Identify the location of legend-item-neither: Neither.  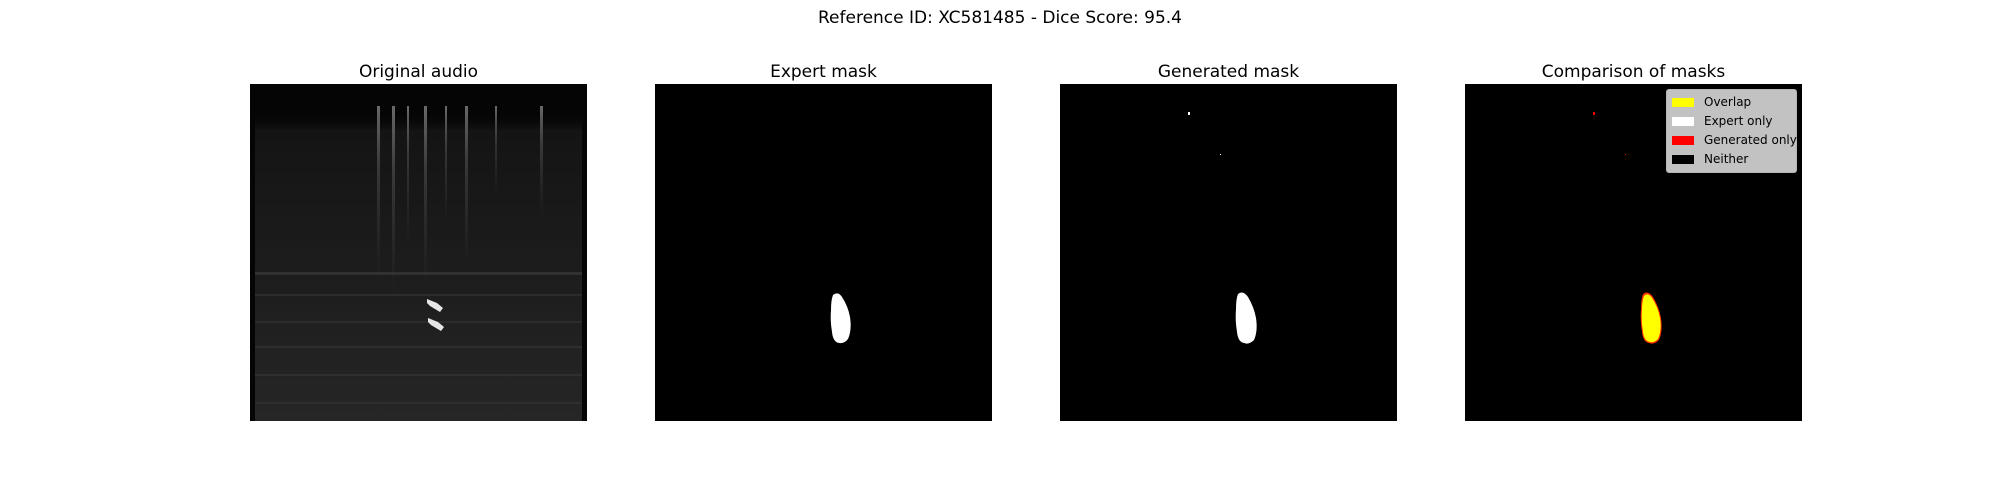
(1731, 159).